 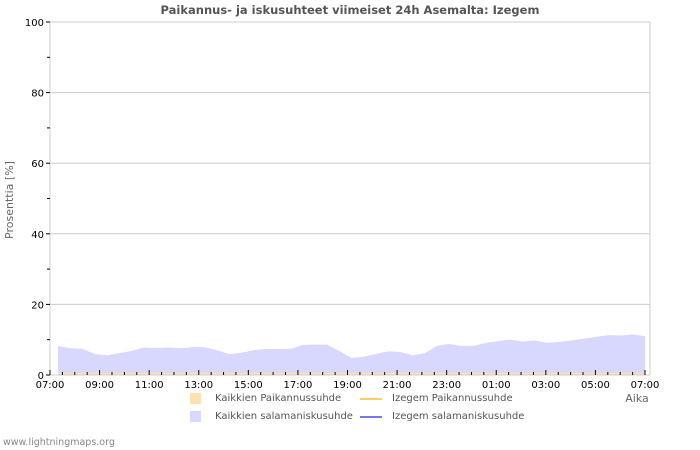 I want to click on legend-label: Kaikkien Paikannussuhde, so click(x=278, y=398).